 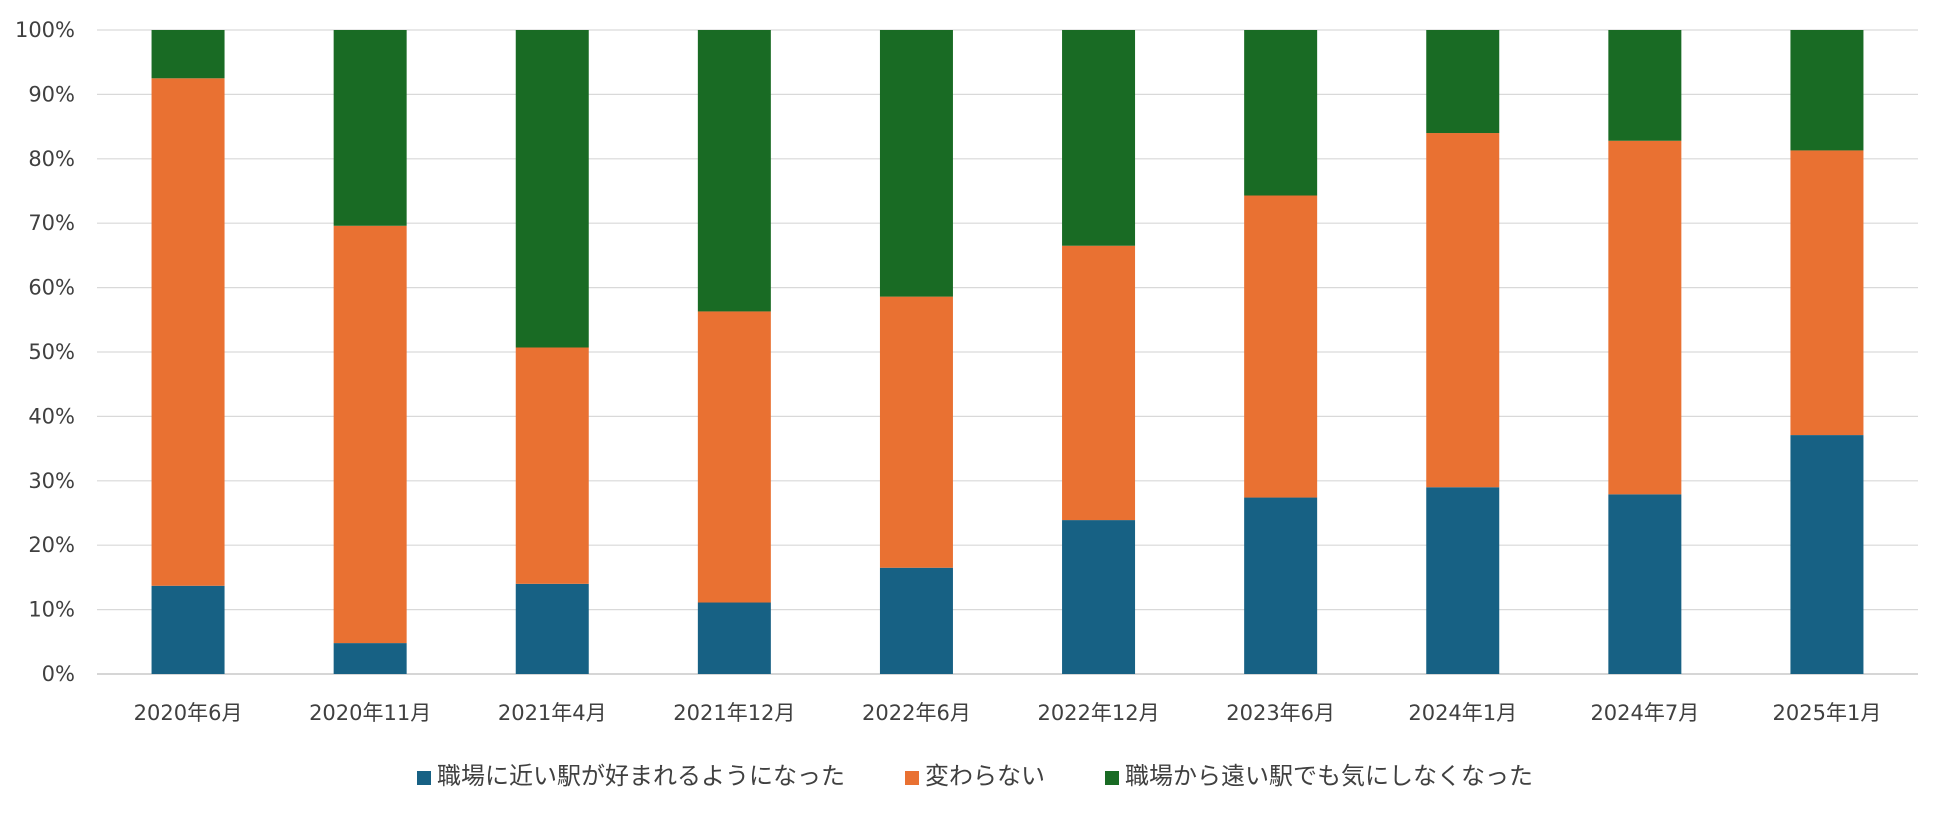 I want to click on y-tick-label: 70%, so click(x=51, y=223).